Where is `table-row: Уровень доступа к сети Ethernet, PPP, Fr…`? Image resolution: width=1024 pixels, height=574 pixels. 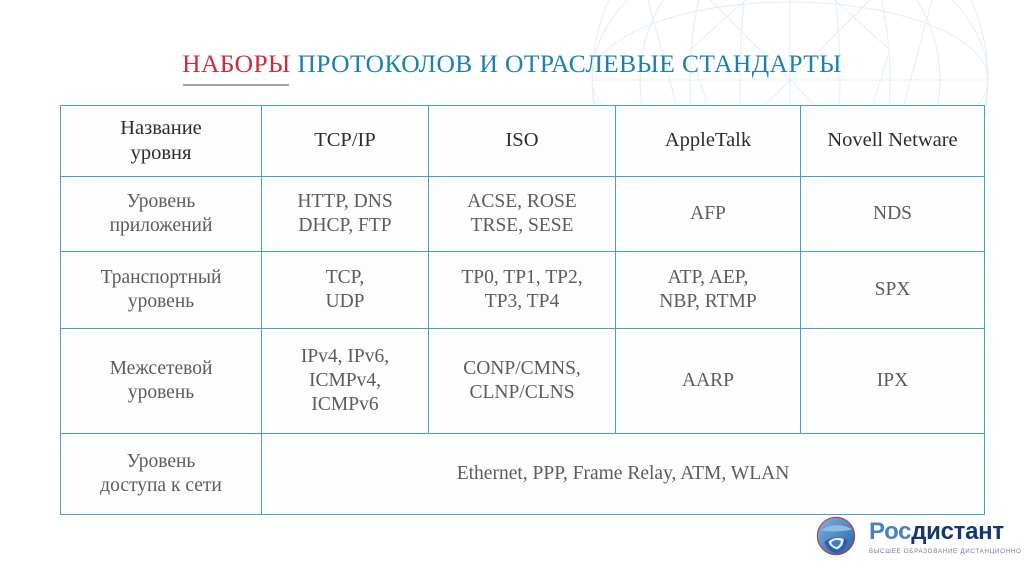
table-row: Уровень доступа к сети Ethernet, PPP, Fr… is located at coordinates (522, 474).